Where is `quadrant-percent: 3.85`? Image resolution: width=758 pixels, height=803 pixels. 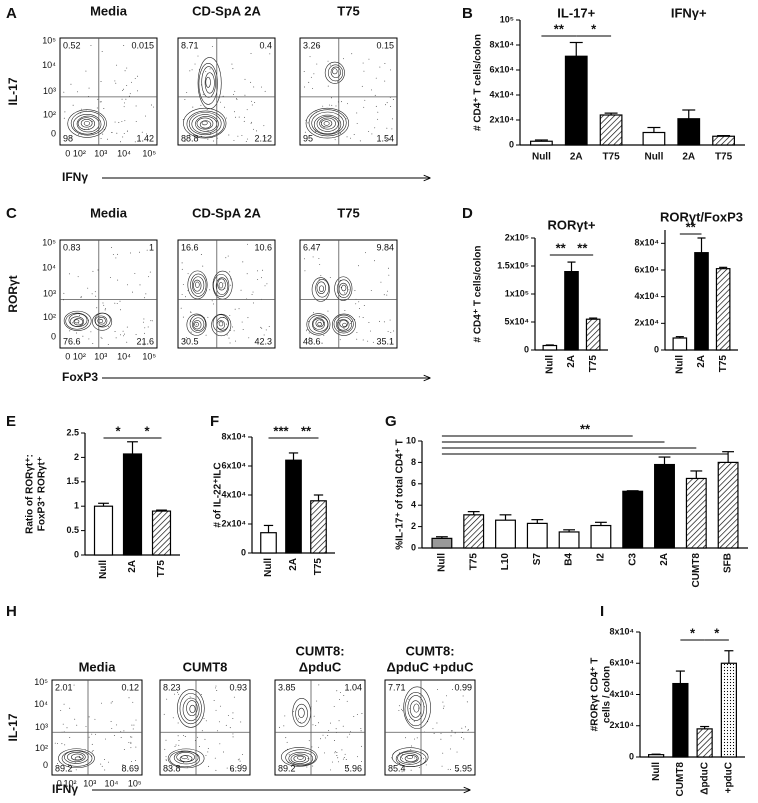
quadrant-percent: 3.85 is located at coordinates (287, 687).